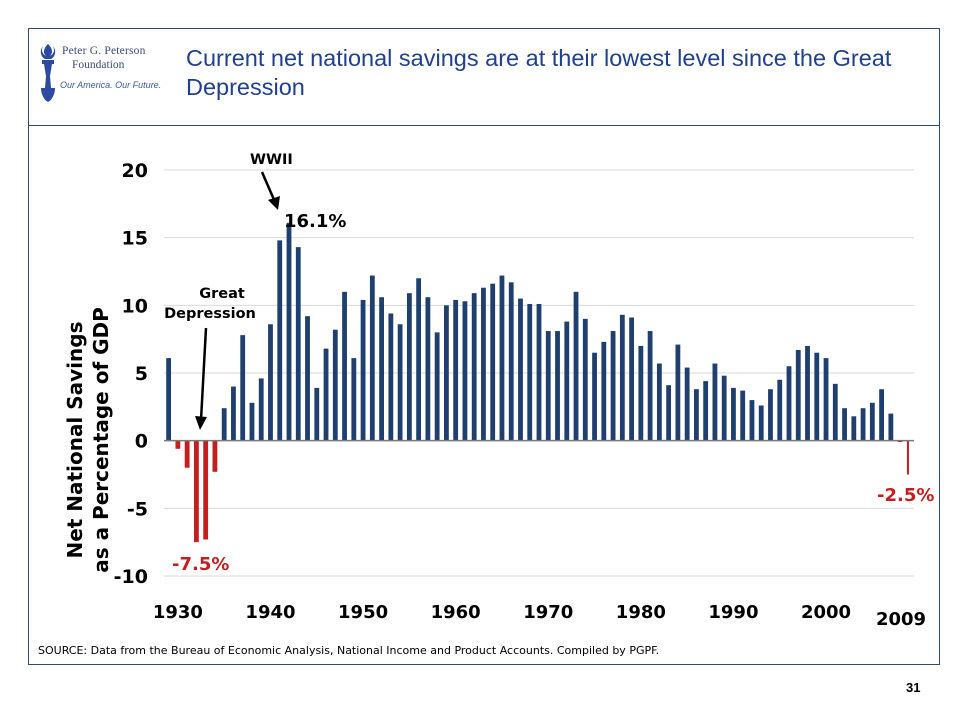 The width and height of the screenshot is (960, 720). I want to click on bar-1998, so click(807, 393).